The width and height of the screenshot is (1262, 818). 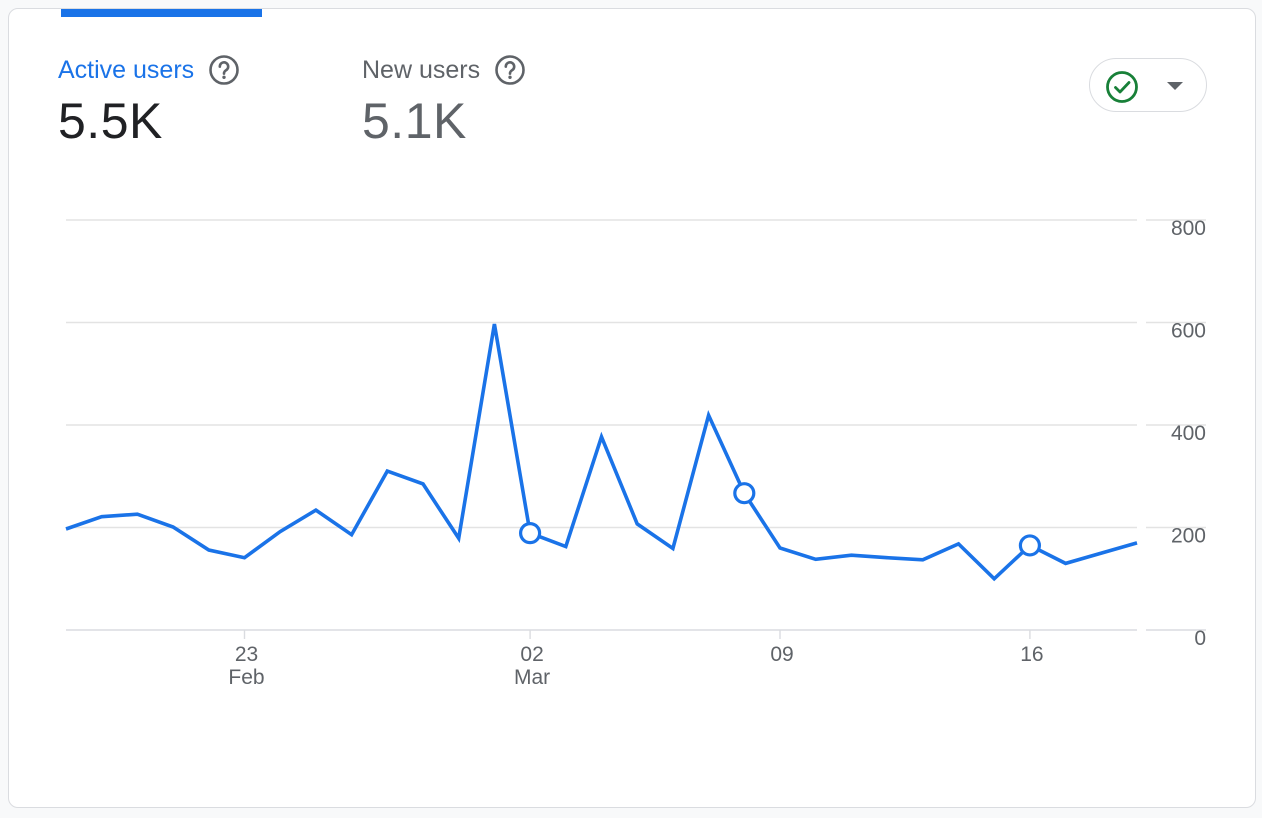 What do you see at coordinates (1200, 638) in the screenshot?
I see `y-tick-label: 0` at bounding box center [1200, 638].